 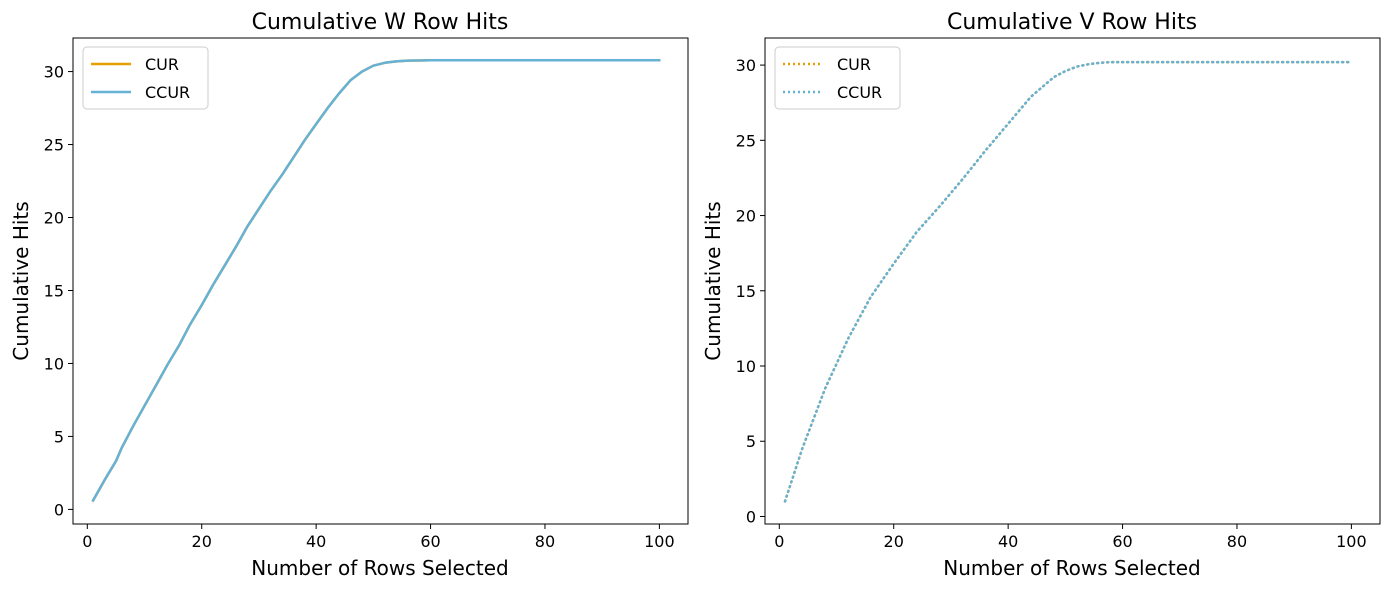 I want to click on chart-title: Cumulative V Row Hits, so click(x=1072, y=22).